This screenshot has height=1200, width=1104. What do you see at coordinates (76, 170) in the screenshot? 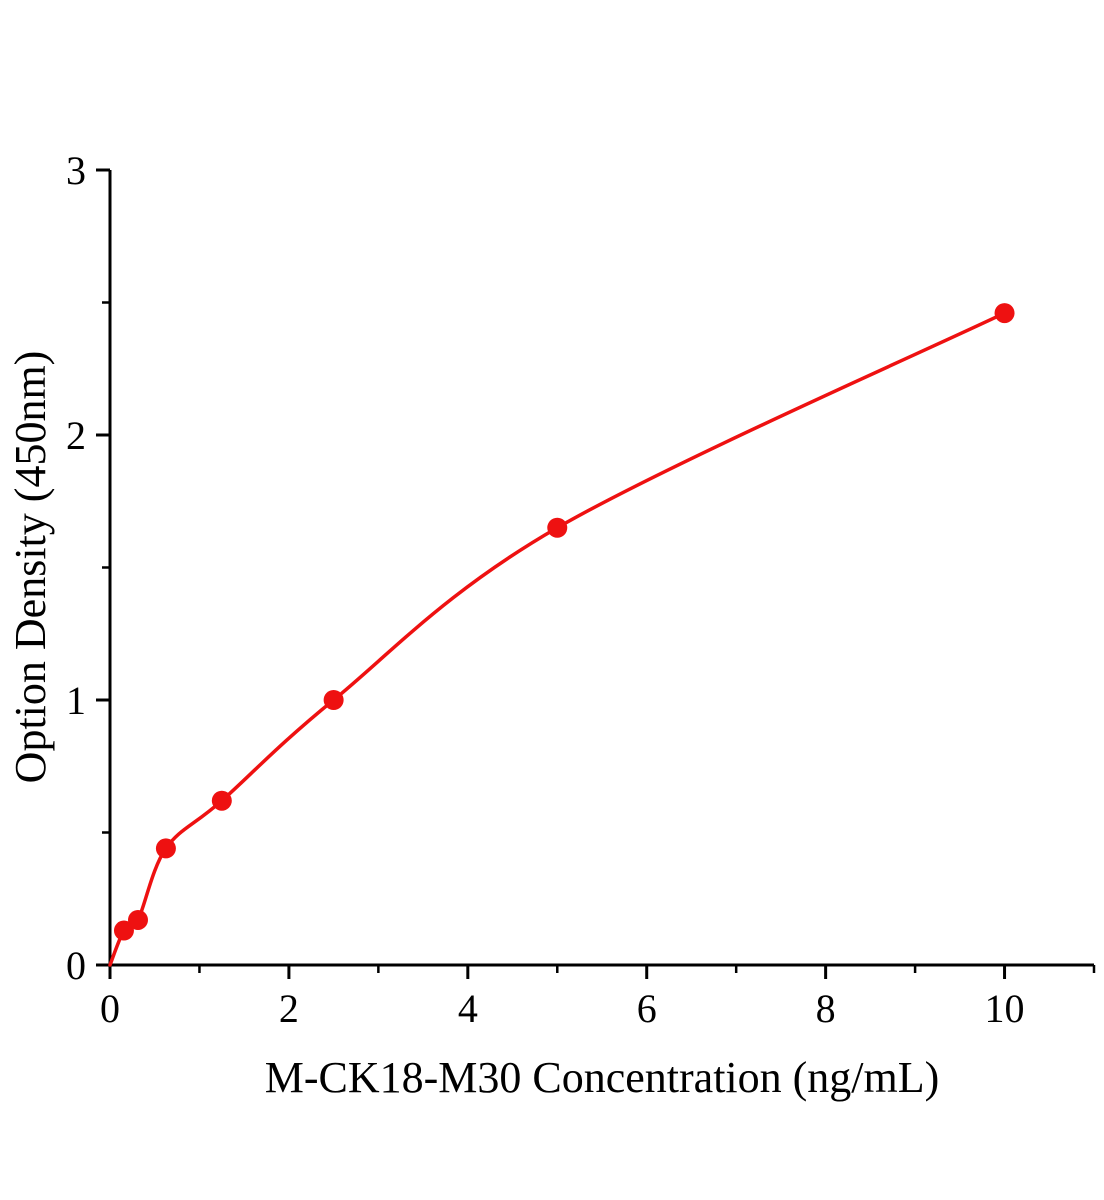
I see `y-tick-label: 3` at bounding box center [76, 170].